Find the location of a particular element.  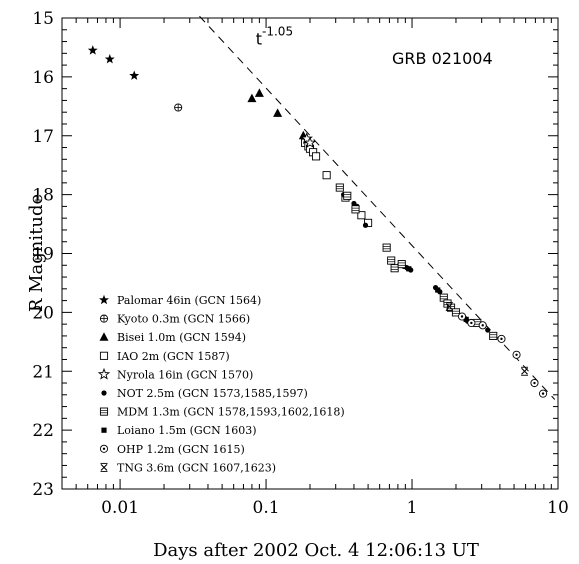

y-tick-label: 17 is located at coordinates (43, 137).